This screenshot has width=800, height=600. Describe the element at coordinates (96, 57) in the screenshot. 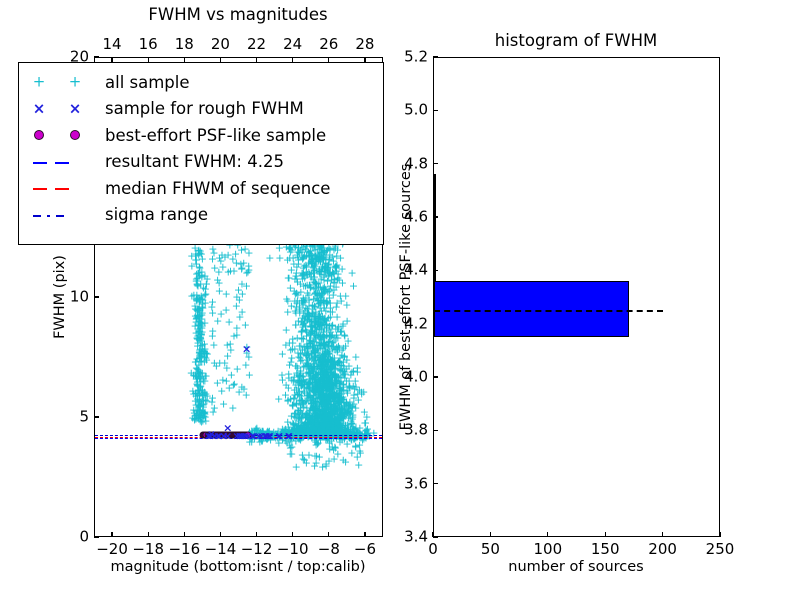

I see `y-tick` at that location.